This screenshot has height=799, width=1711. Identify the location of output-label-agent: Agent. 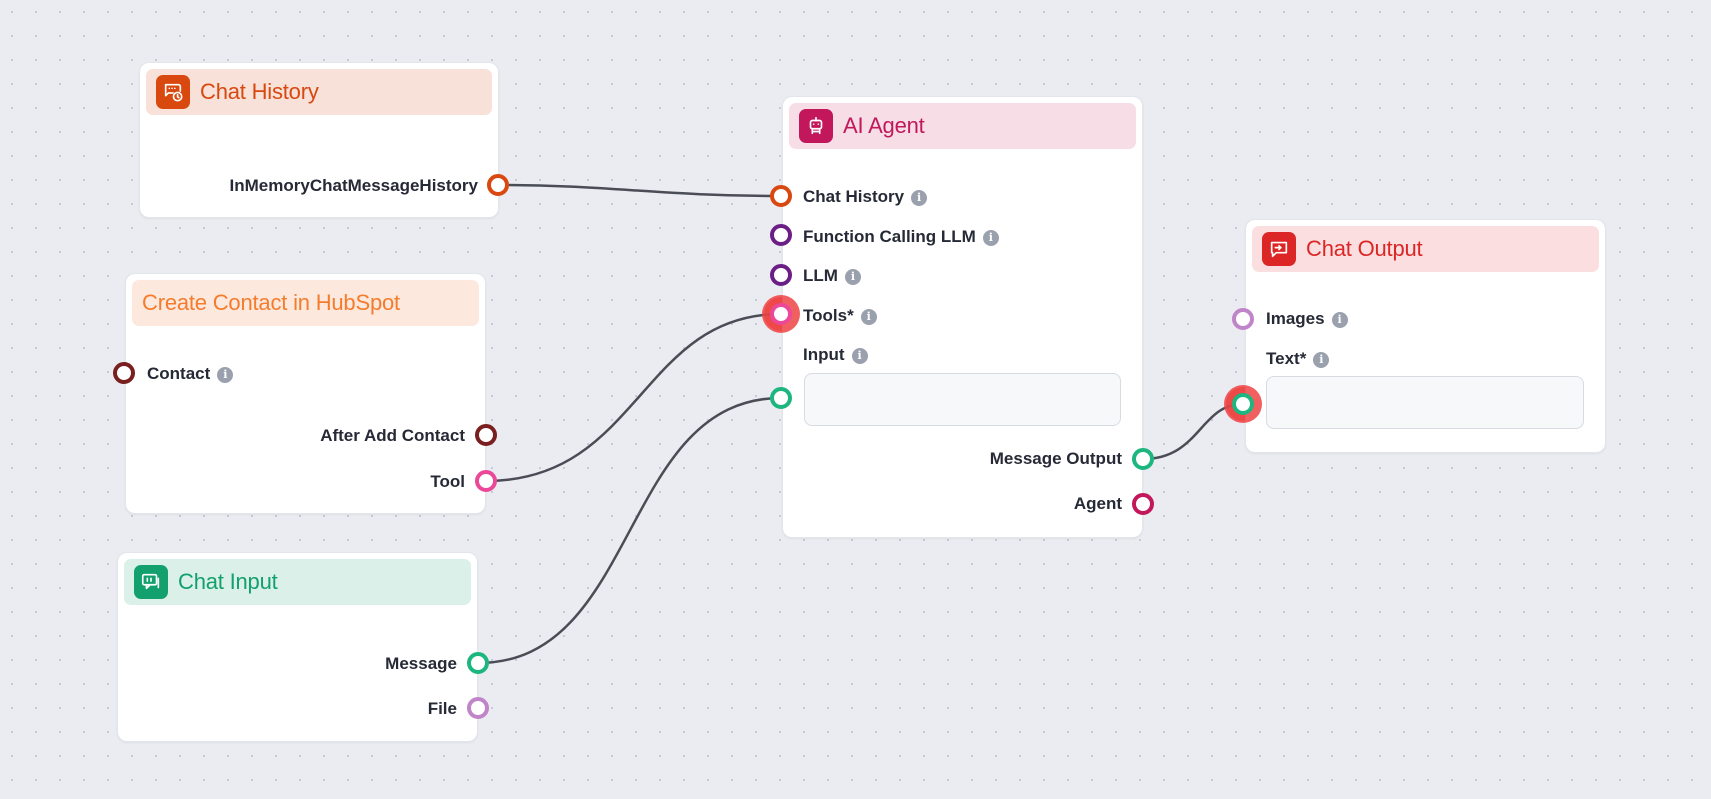
(1097, 503).